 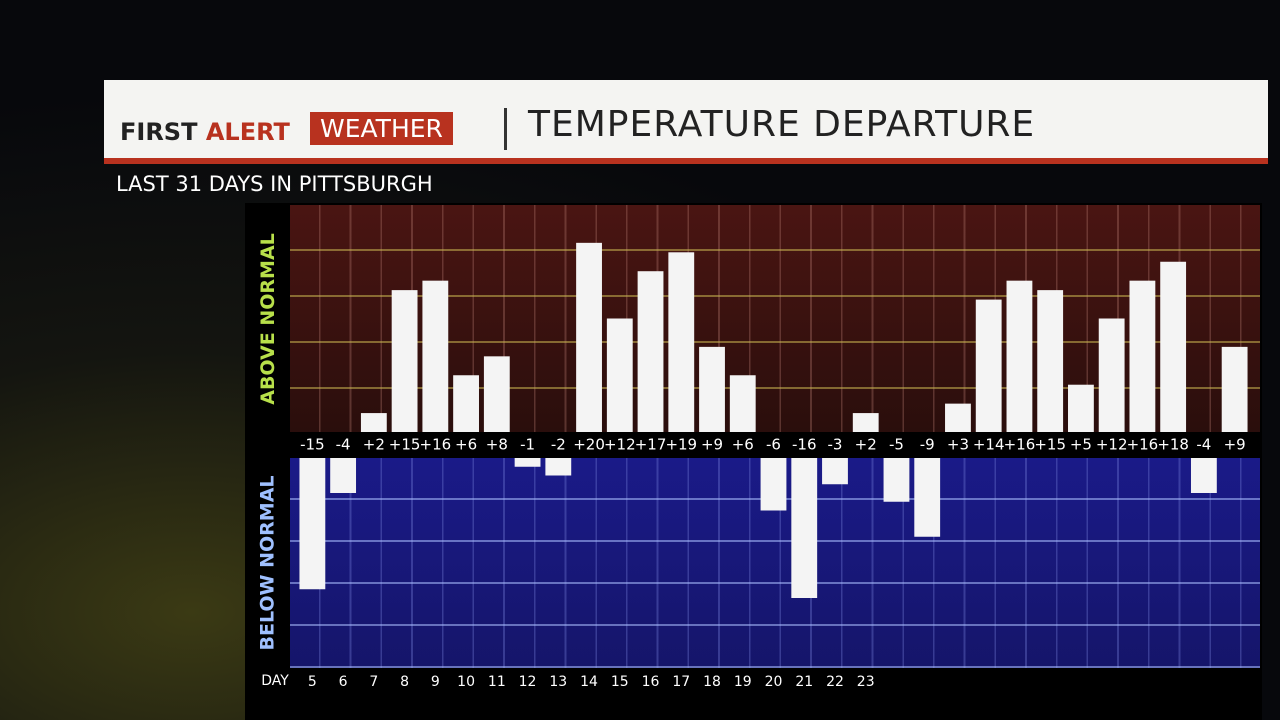 What do you see at coordinates (373, 682) in the screenshot?
I see `x-tick-label: 7` at bounding box center [373, 682].